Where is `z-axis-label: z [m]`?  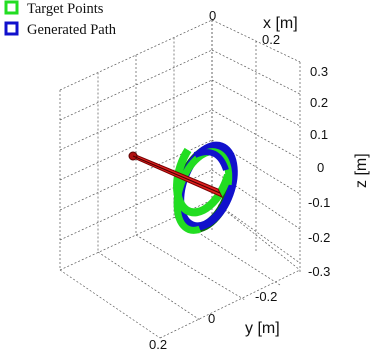
z-axis-label: z [m] is located at coordinates (361, 170).